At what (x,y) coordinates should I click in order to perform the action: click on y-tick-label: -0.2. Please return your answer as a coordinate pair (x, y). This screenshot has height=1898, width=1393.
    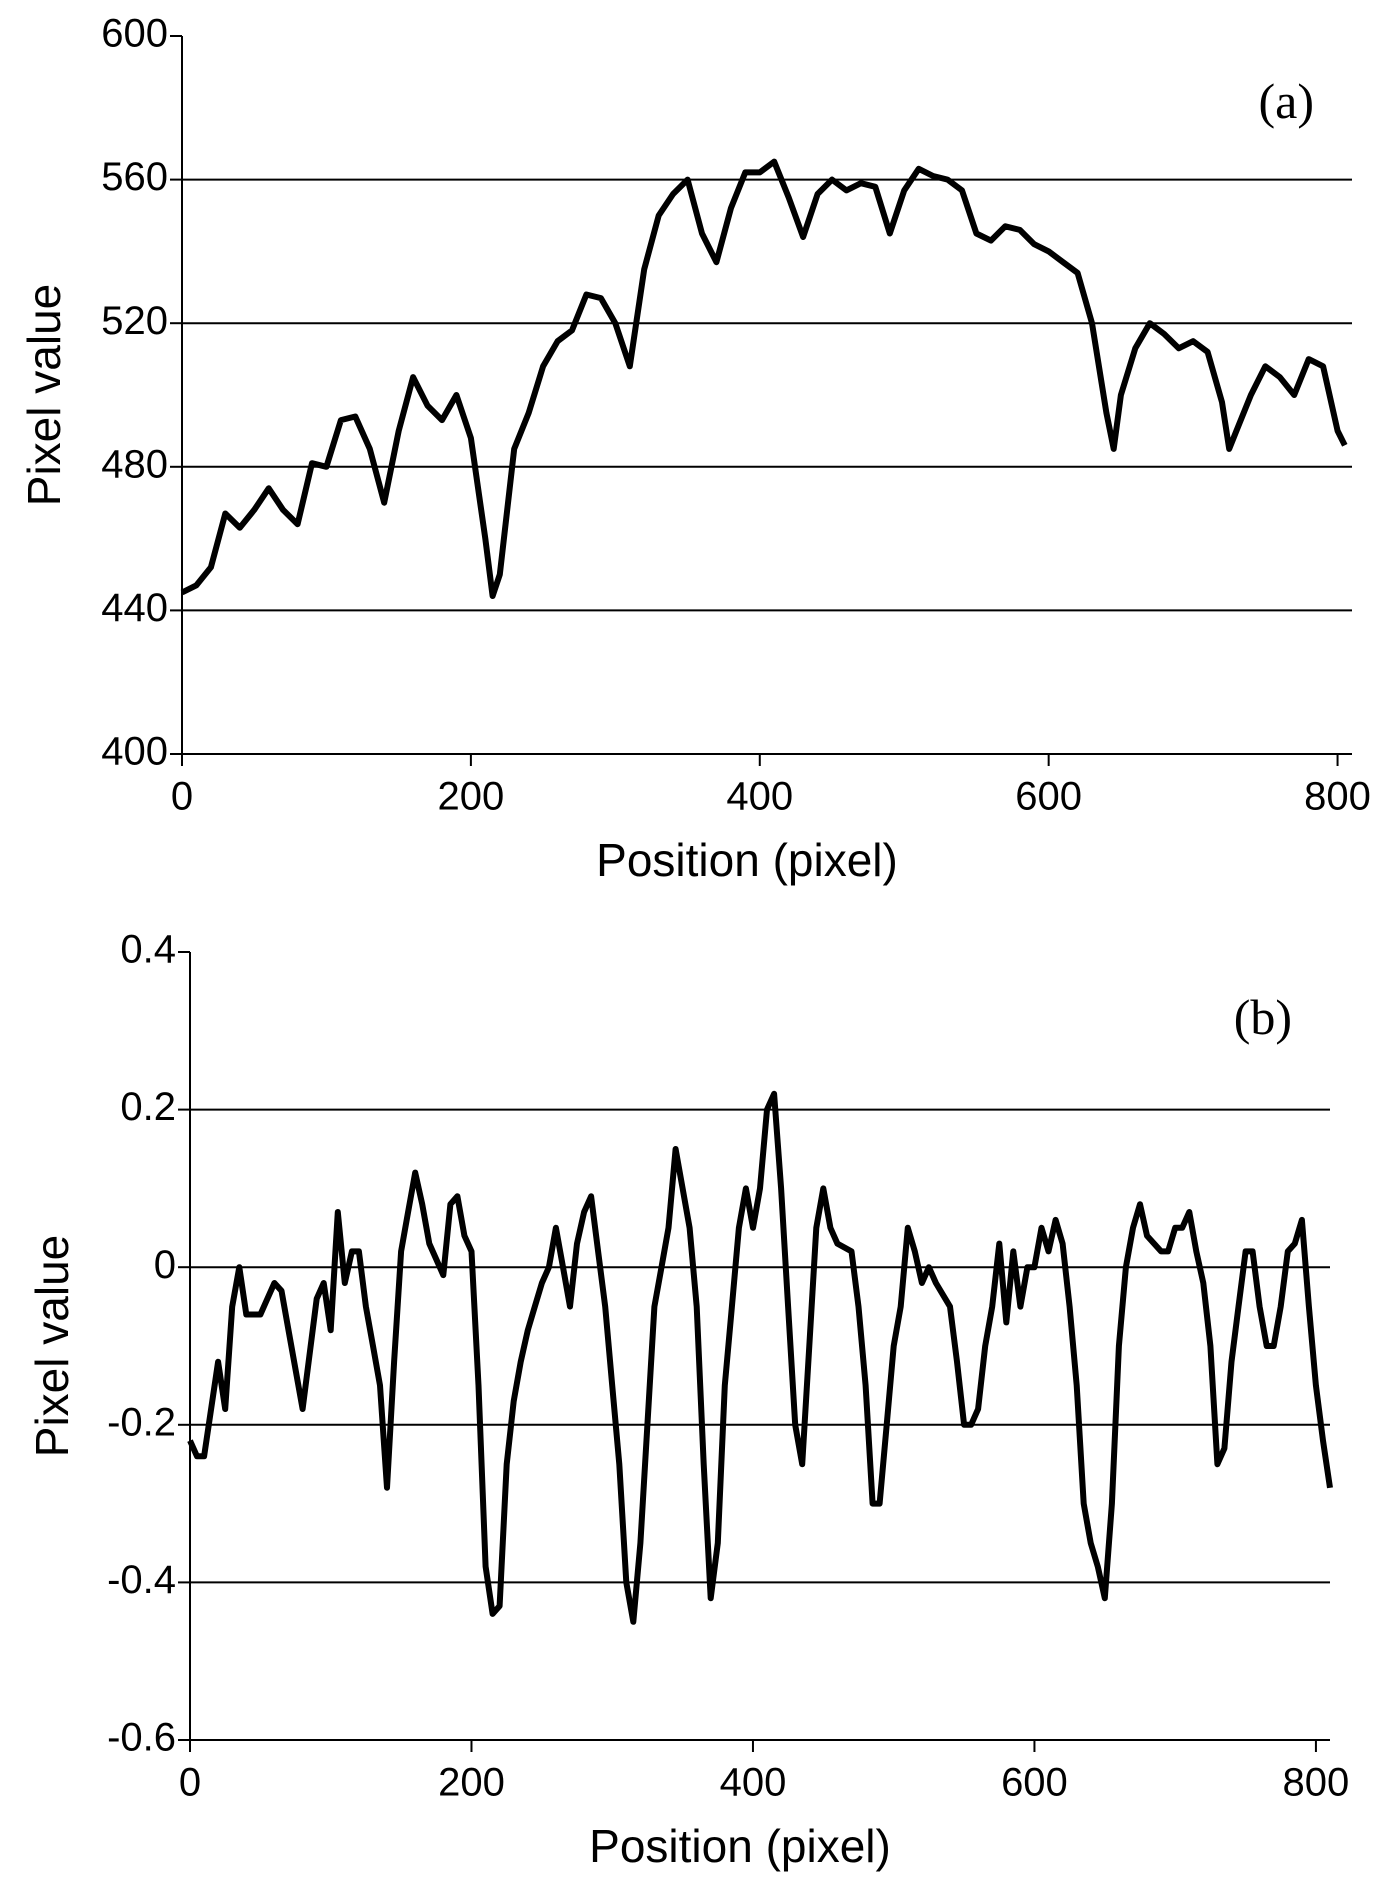
    Looking at the image, I should click on (141, 1422).